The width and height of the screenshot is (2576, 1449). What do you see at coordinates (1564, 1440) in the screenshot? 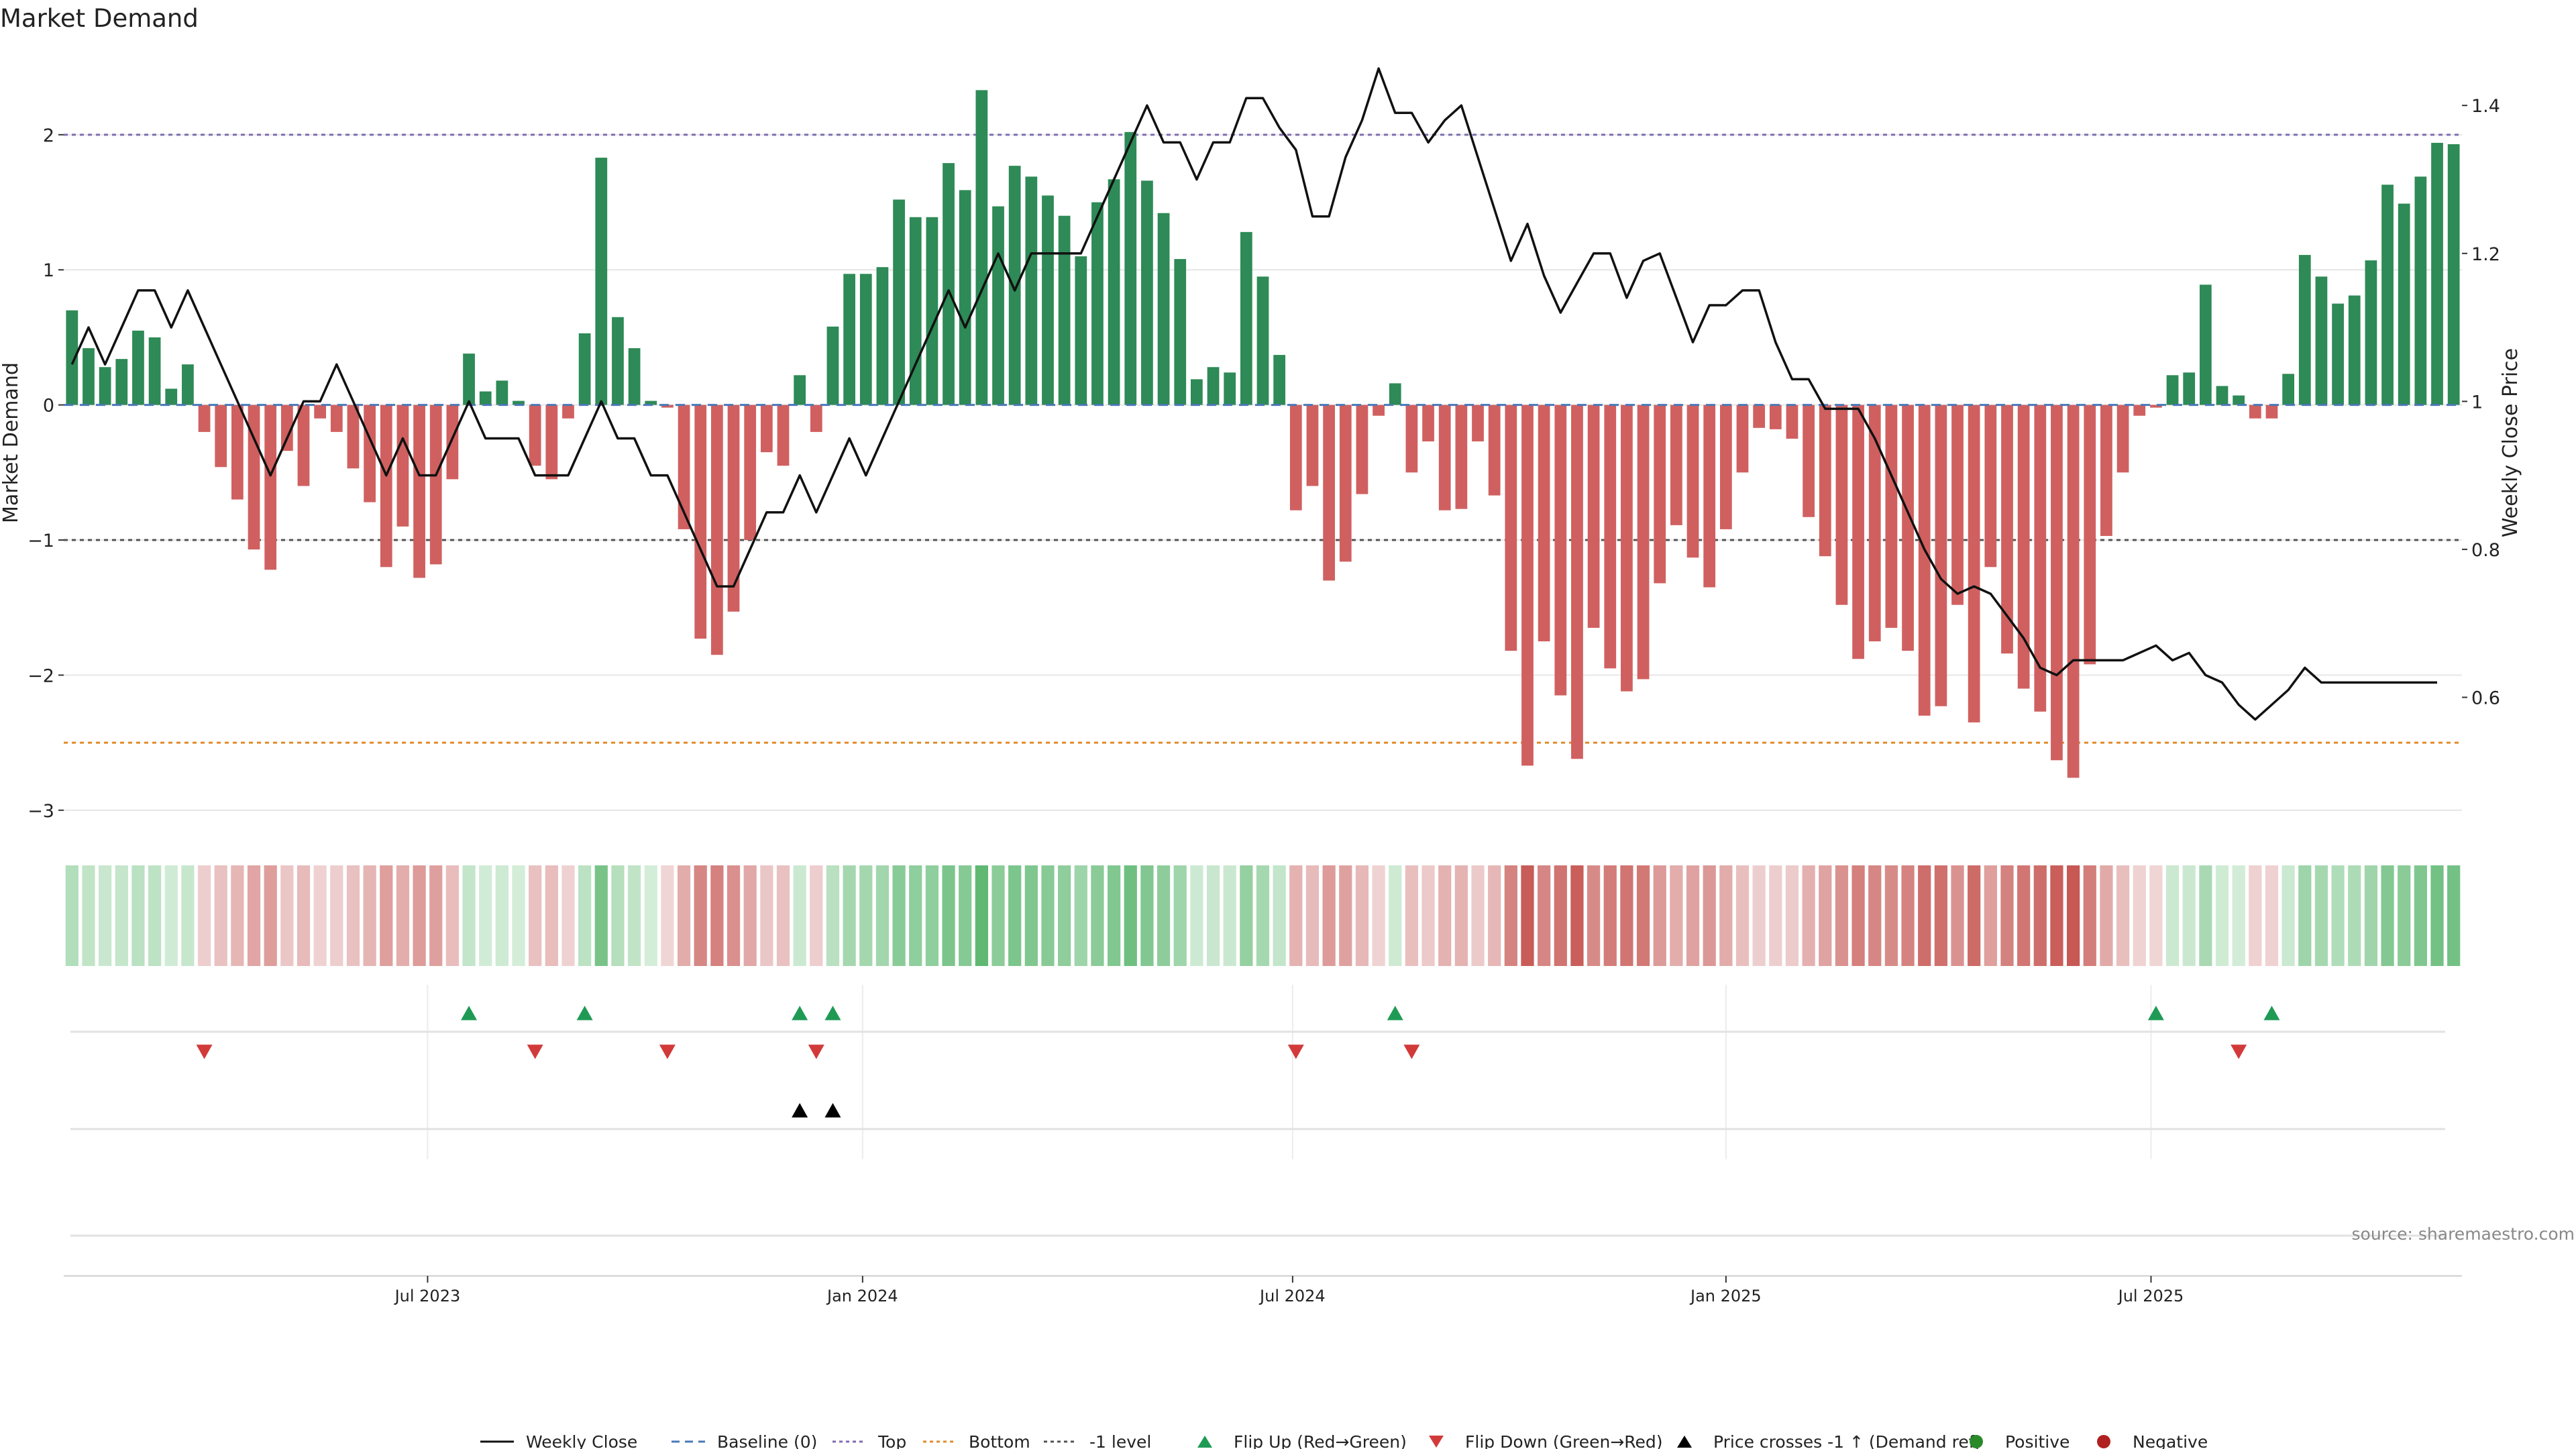
I see `legend-label: Flip Down (Green→Red)` at bounding box center [1564, 1440].